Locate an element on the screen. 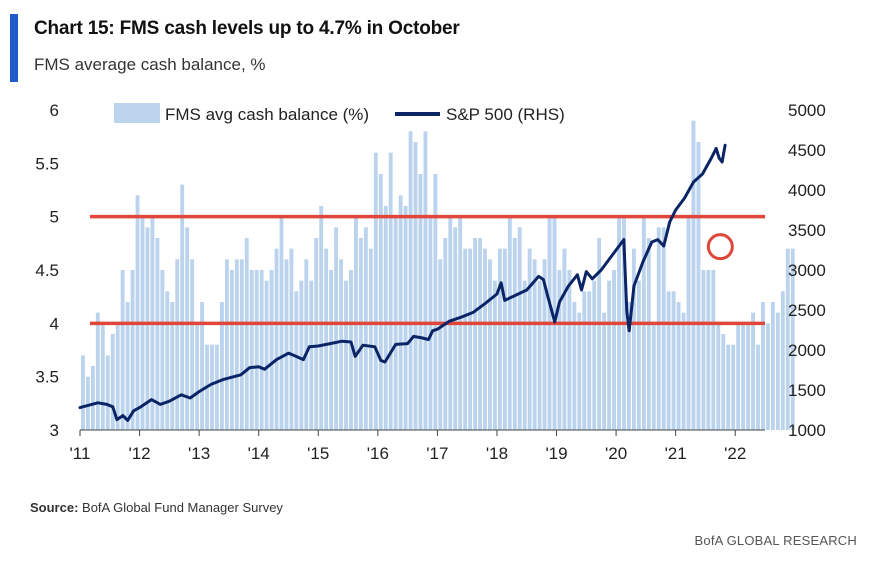 This screenshot has height=564, width=875. right-tick-label: 1000 is located at coordinates (807, 430).